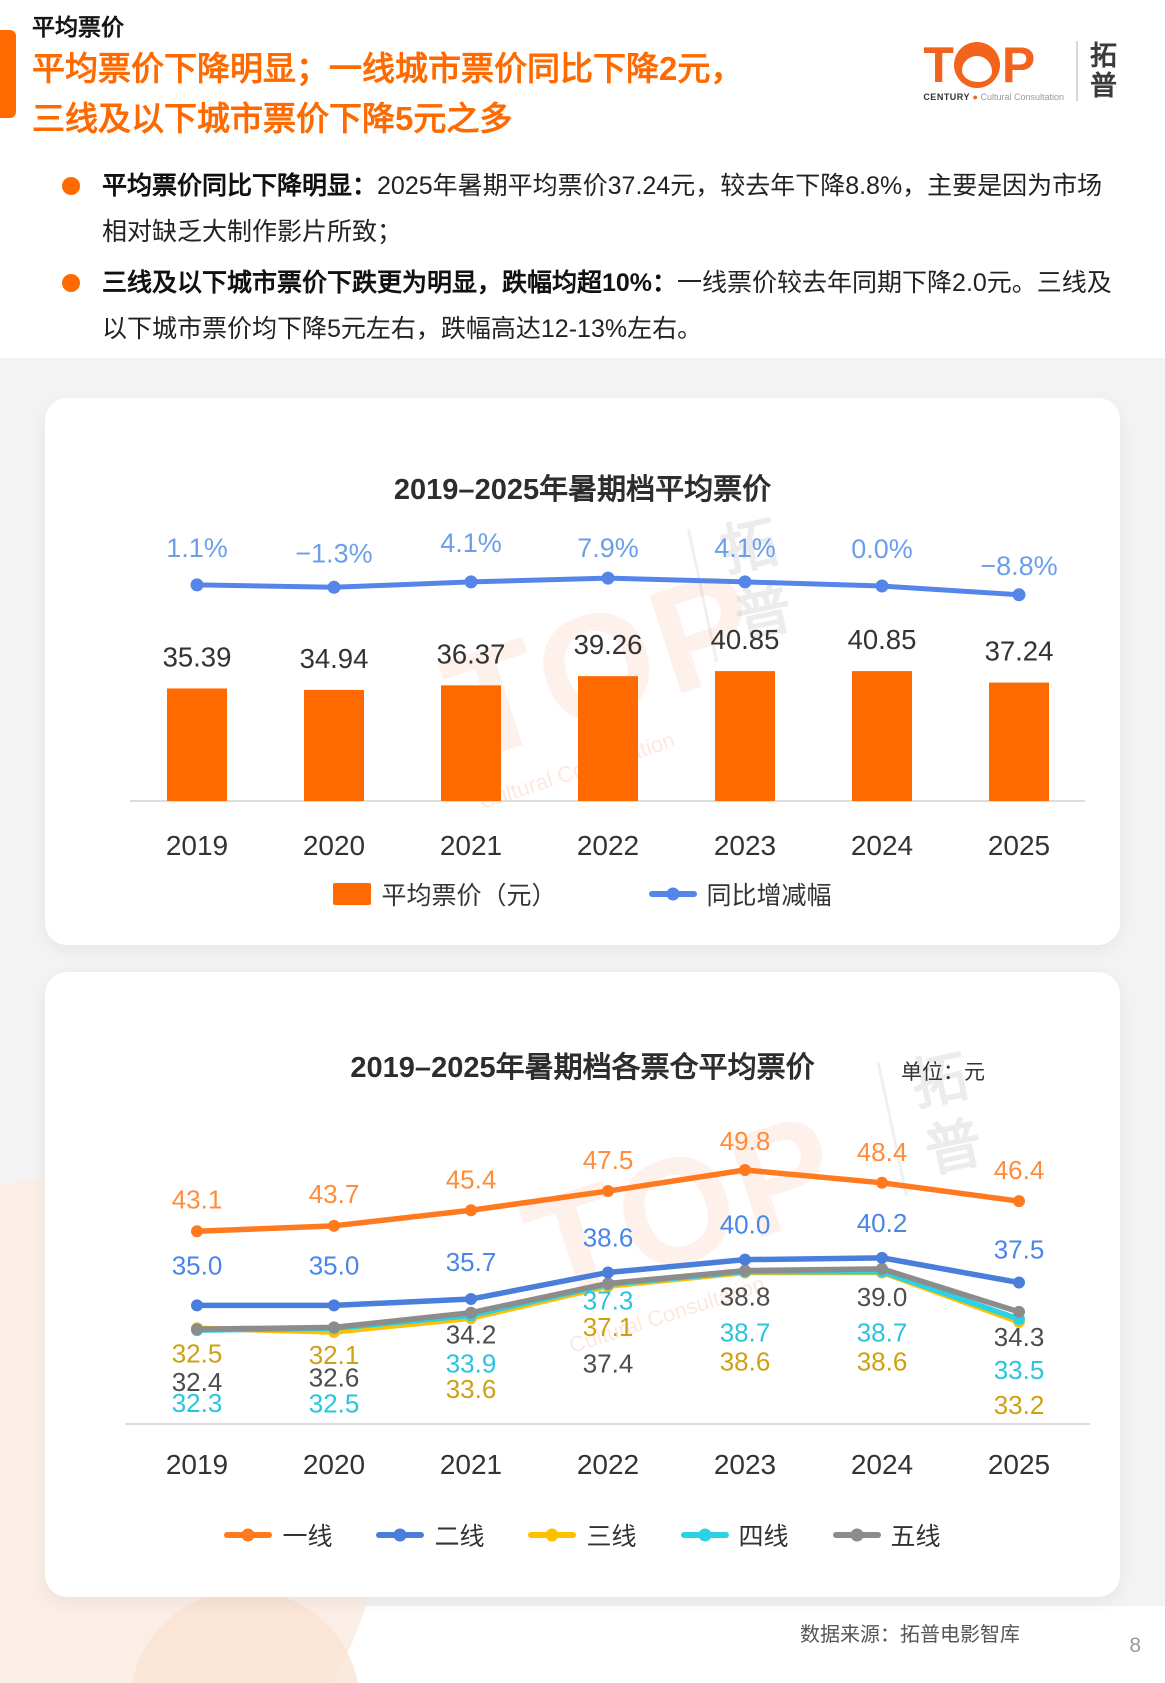  Describe the element at coordinates (1018, 65) in the screenshot. I see `logo-letter-p: P` at that location.